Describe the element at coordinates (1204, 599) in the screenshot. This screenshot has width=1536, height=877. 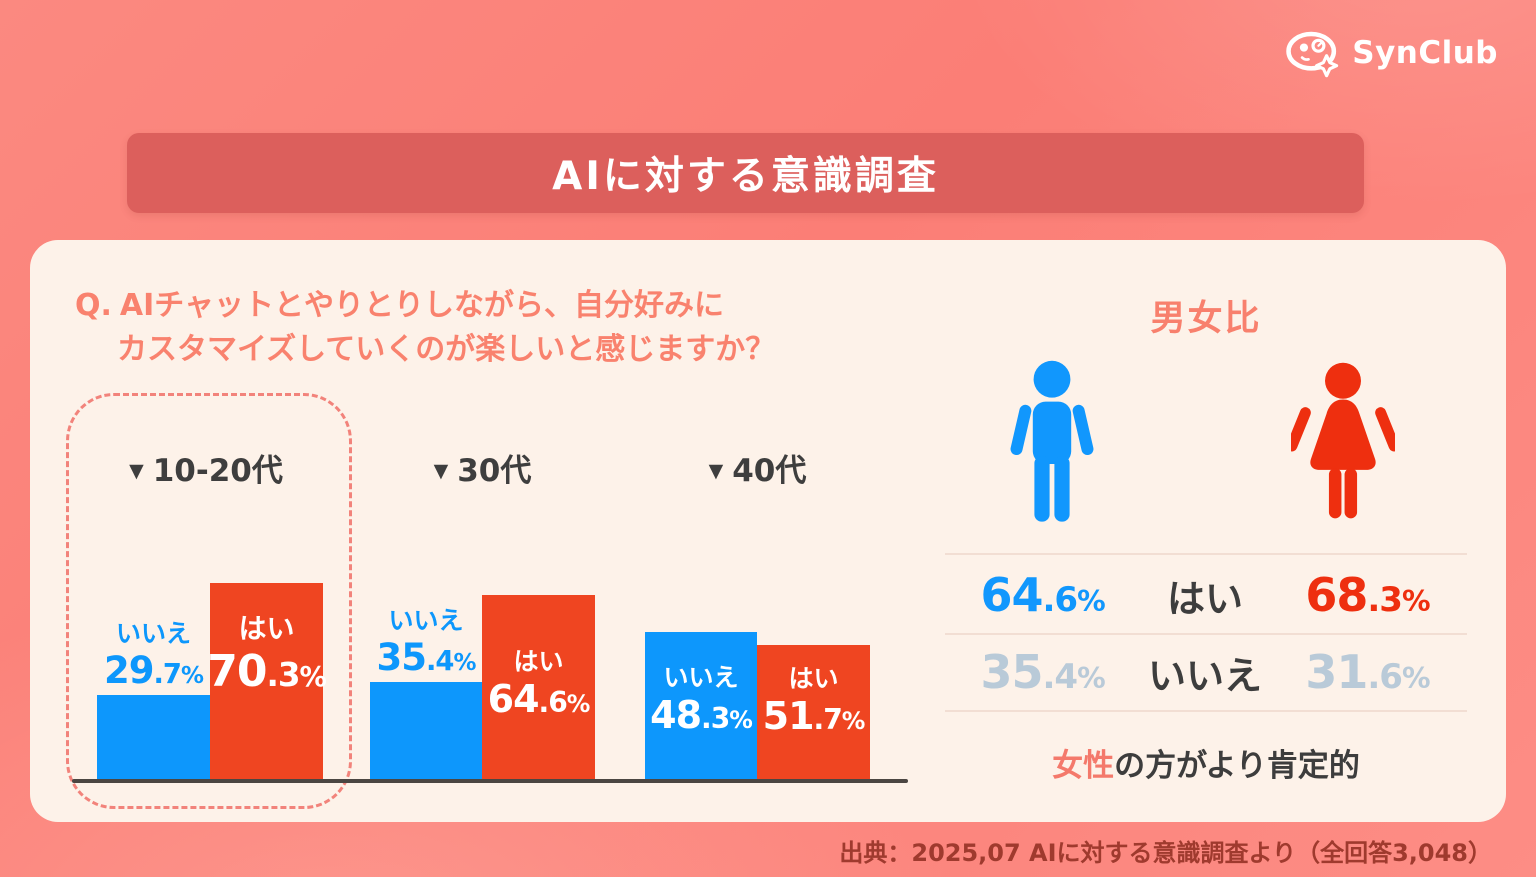
I see `gender-row-label-yes: はい` at that location.